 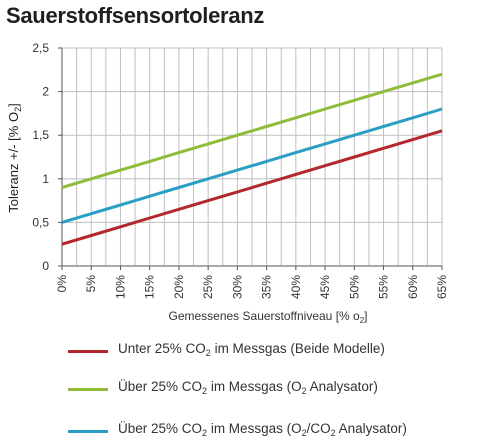 What do you see at coordinates (413, 287) in the screenshot?
I see `x-tick-label: 60%` at bounding box center [413, 287].